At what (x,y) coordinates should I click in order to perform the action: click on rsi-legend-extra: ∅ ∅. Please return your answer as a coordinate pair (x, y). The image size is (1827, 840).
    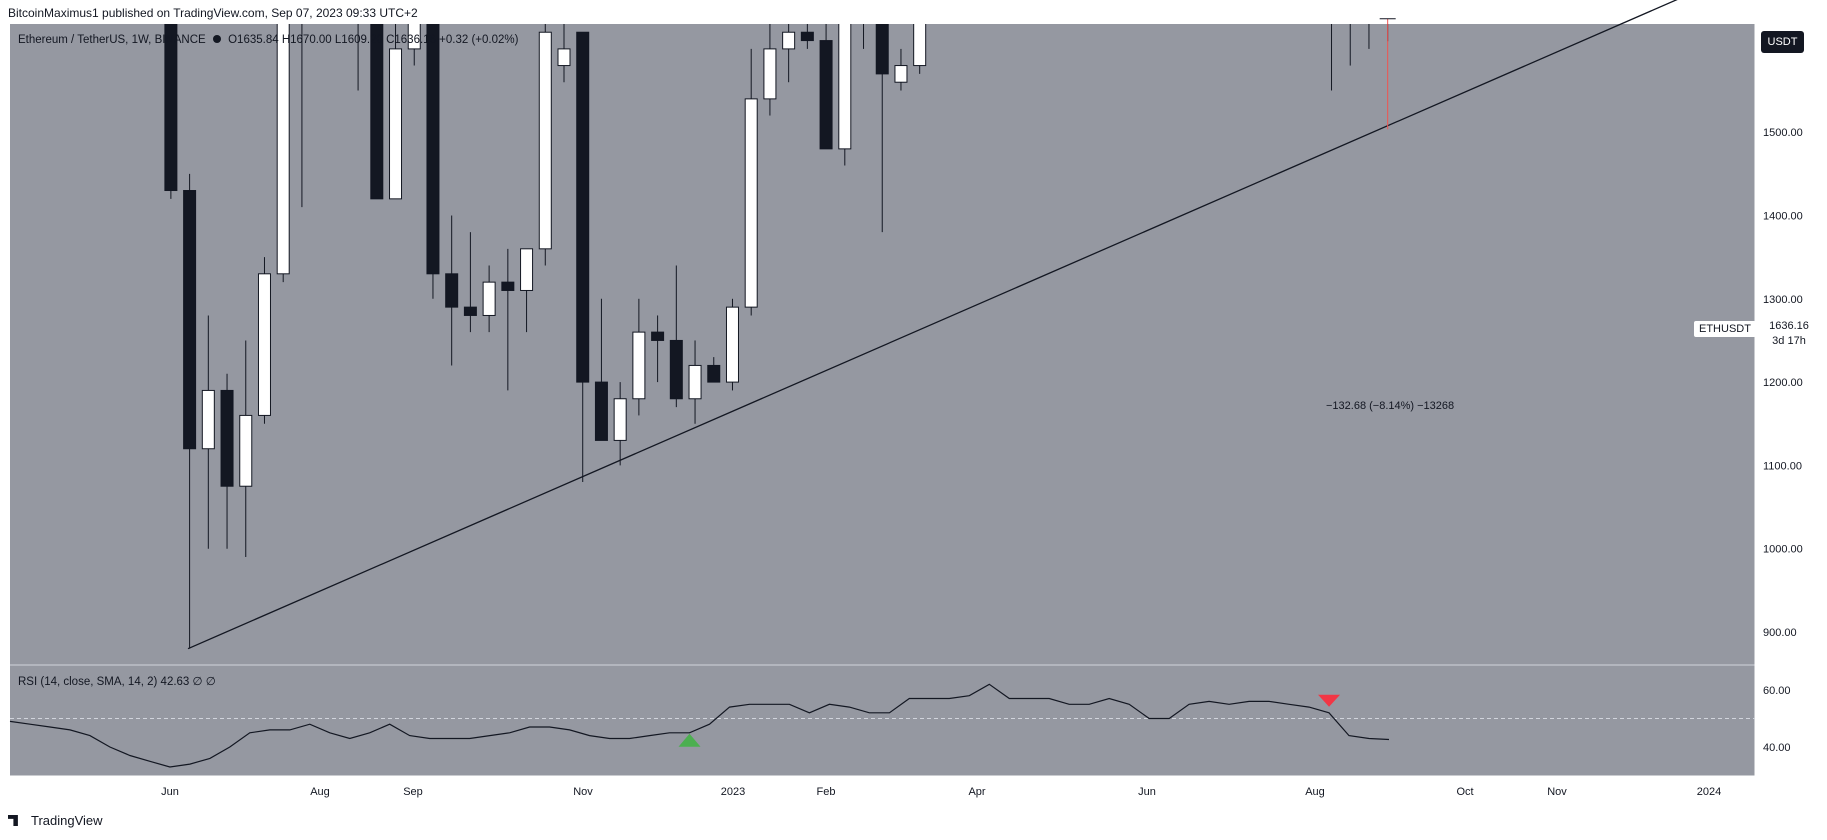
    Looking at the image, I should click on (204, 682).